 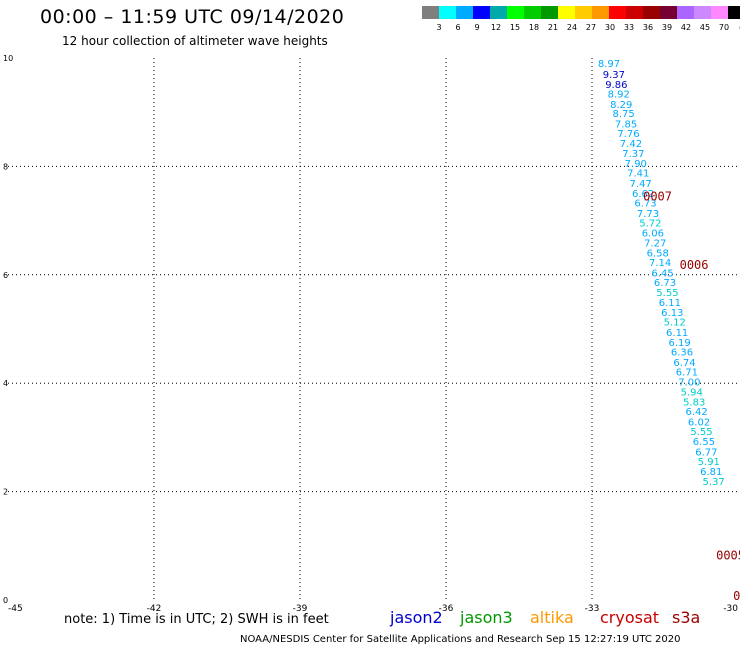 What do you see at coordinates (614, 75) in the screenshot?
I see `wave-height-value: 9.37` at bounding box center [614, 75].